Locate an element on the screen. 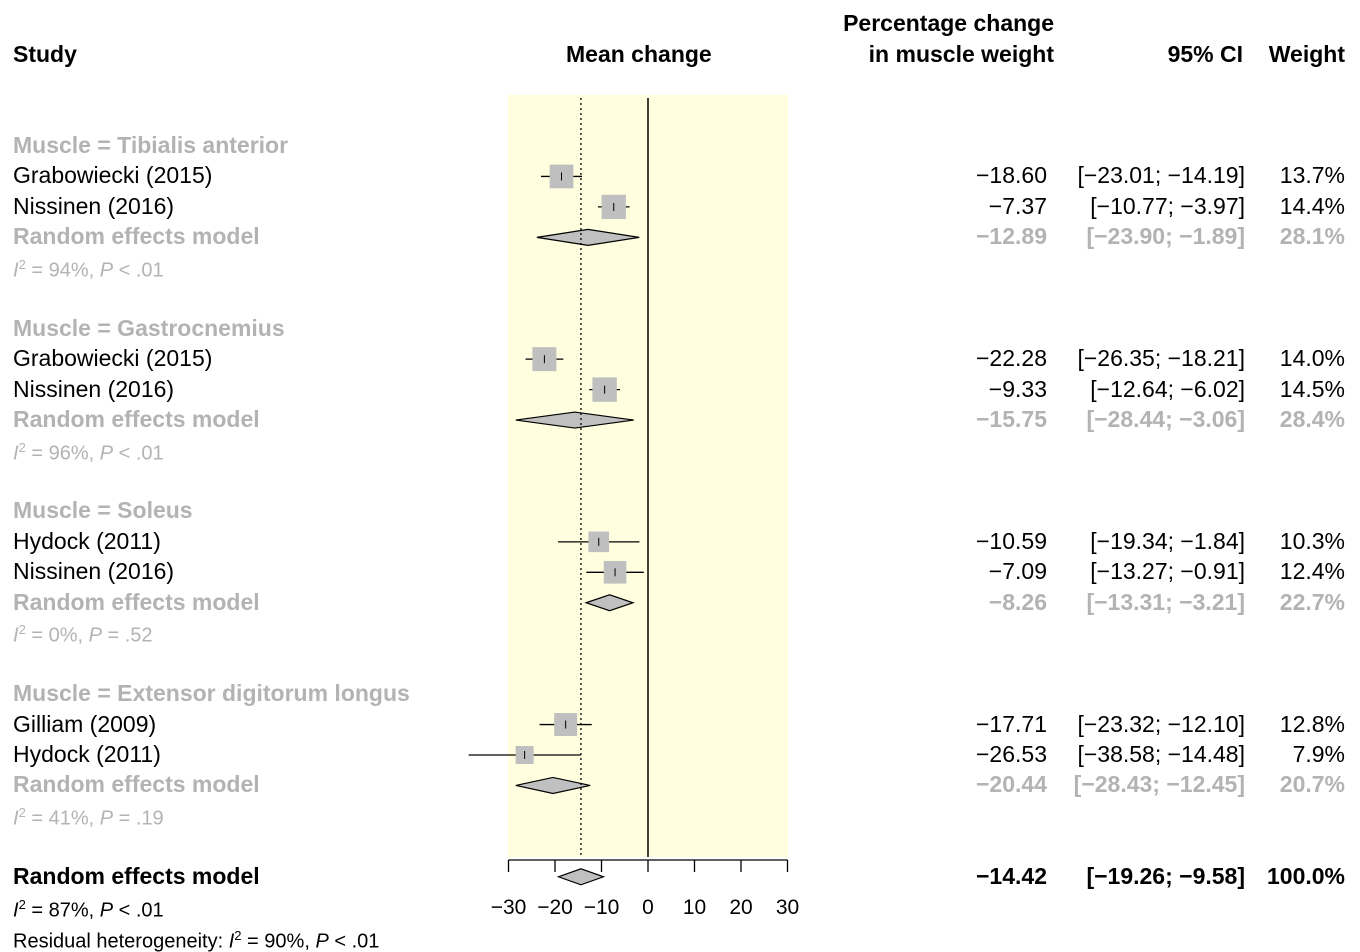 The width and height of the screenshot is (1360, 952). group-model-1-estimate: −15.75 is located at coordinates (1011, 419).